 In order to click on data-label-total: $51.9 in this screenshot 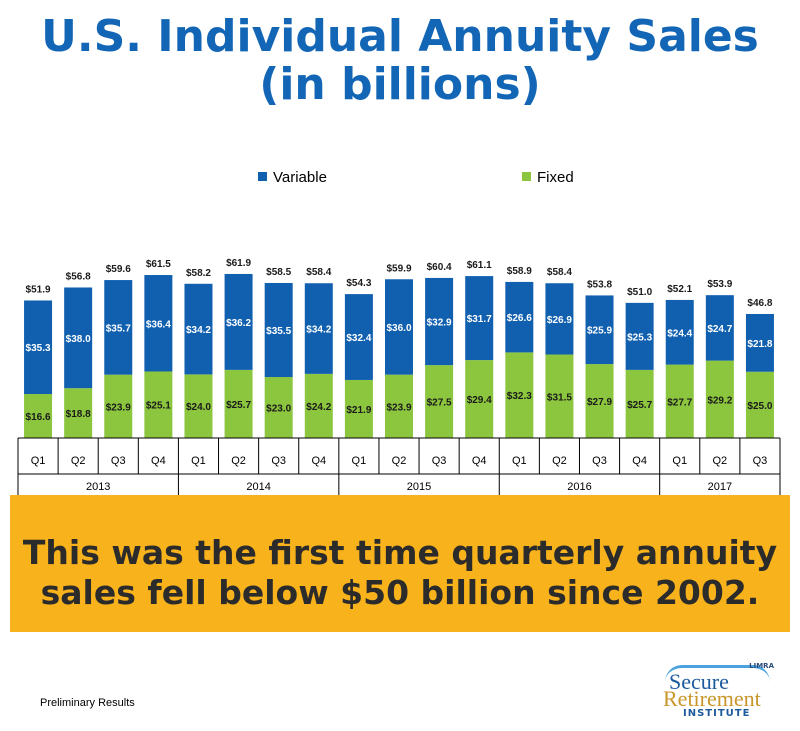, I will do `click(38, 289)`.